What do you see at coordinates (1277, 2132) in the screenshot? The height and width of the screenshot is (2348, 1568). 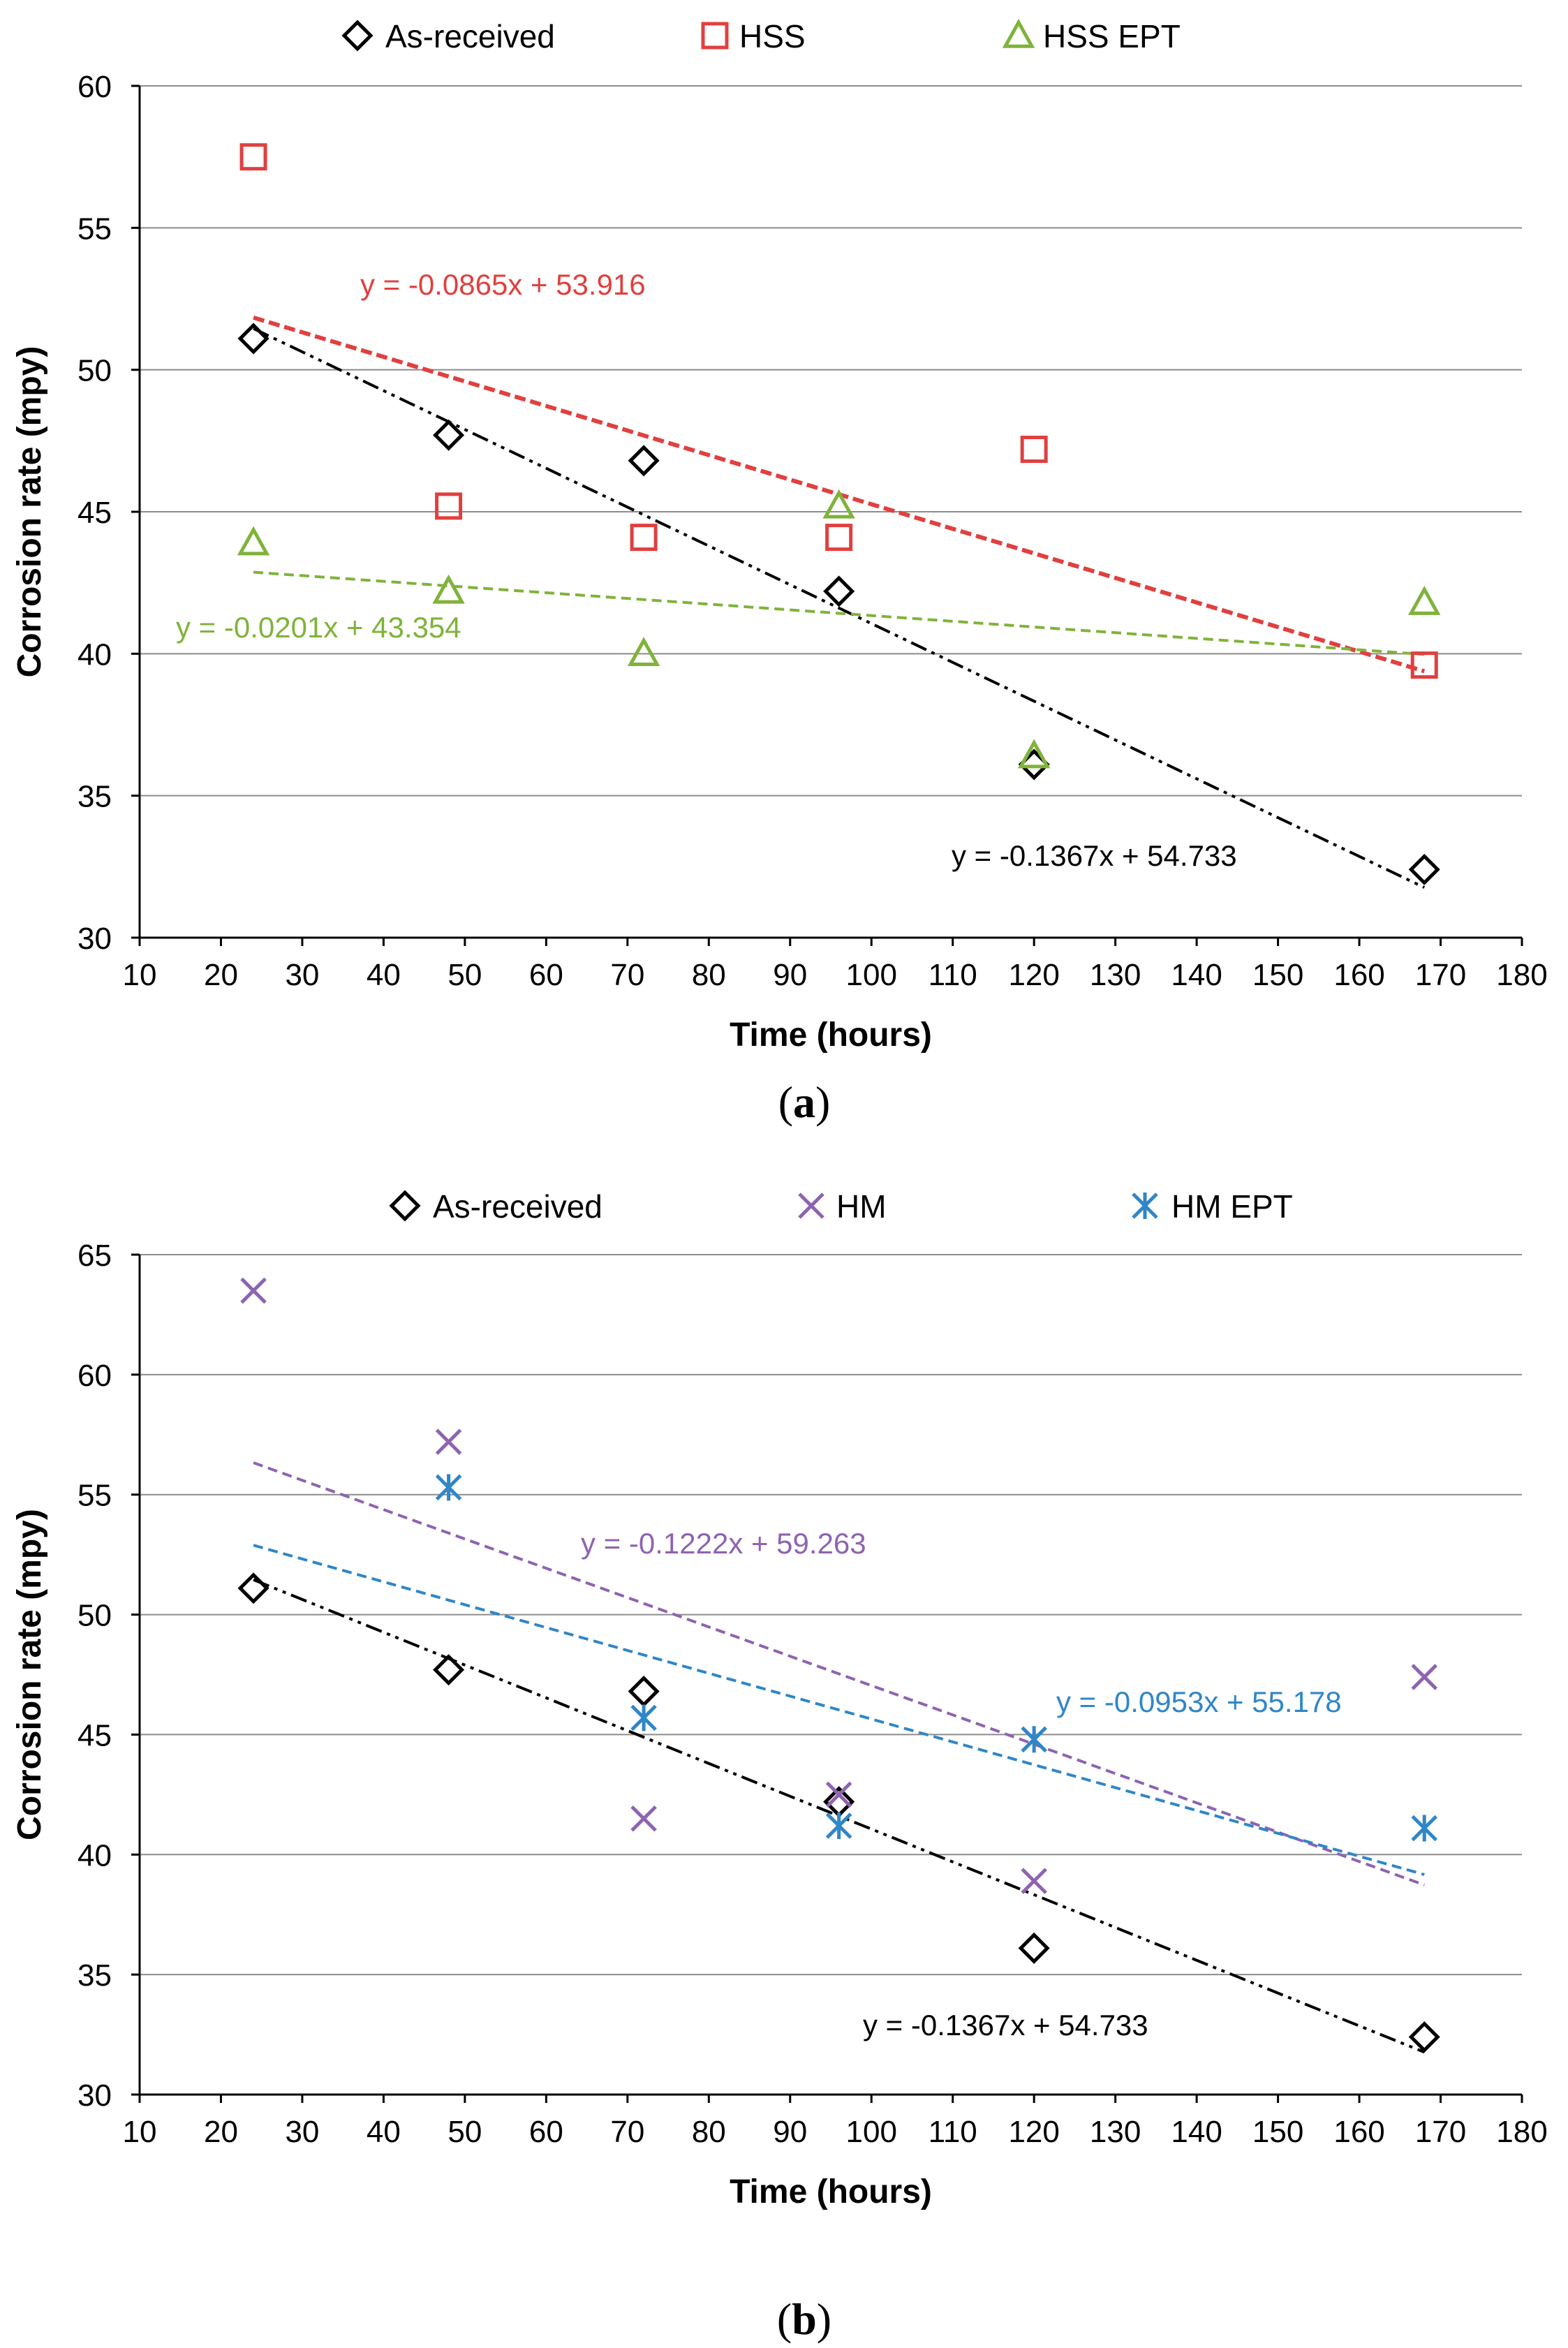 I see `x-tick-label: 150` at bounding box center [1277, 2132].